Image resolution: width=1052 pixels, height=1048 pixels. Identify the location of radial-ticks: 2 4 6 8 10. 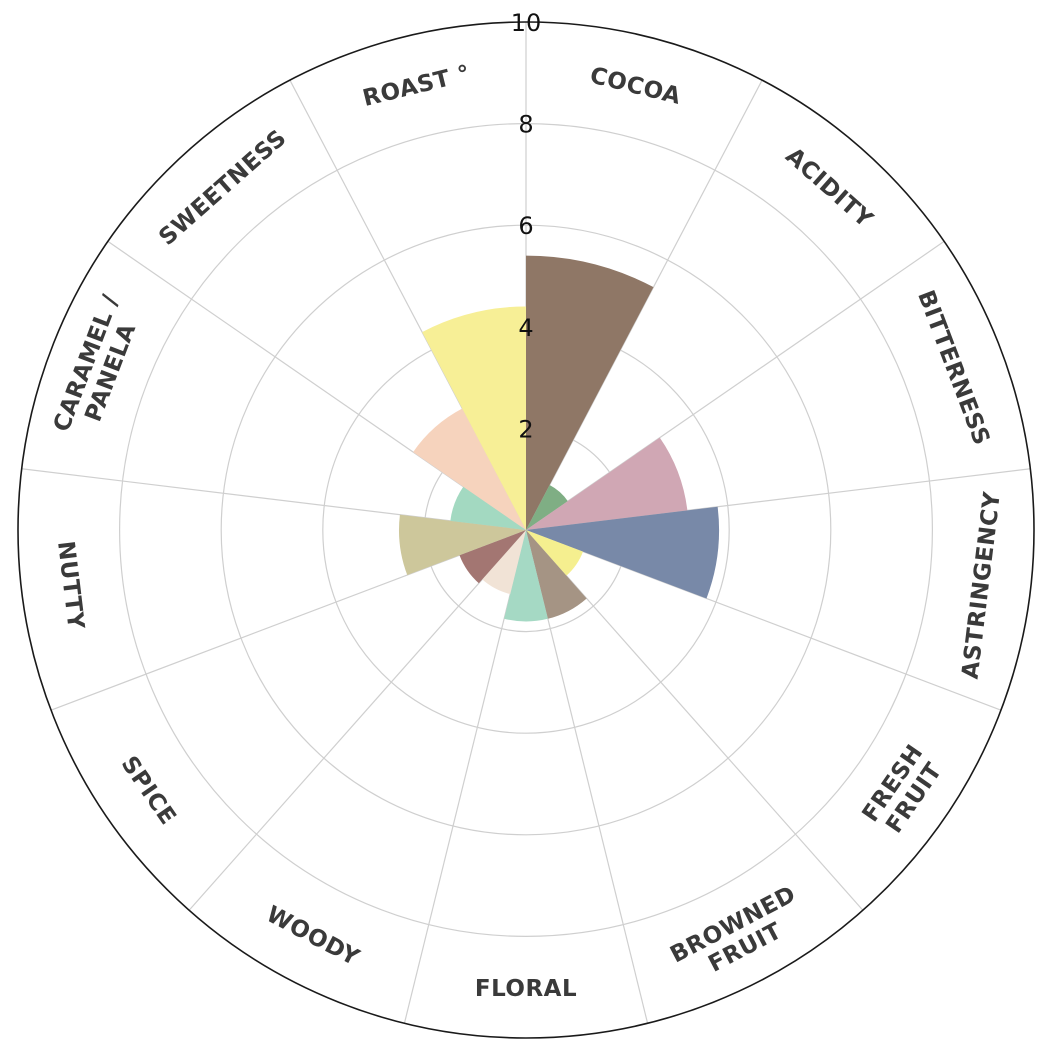
(526, 226).